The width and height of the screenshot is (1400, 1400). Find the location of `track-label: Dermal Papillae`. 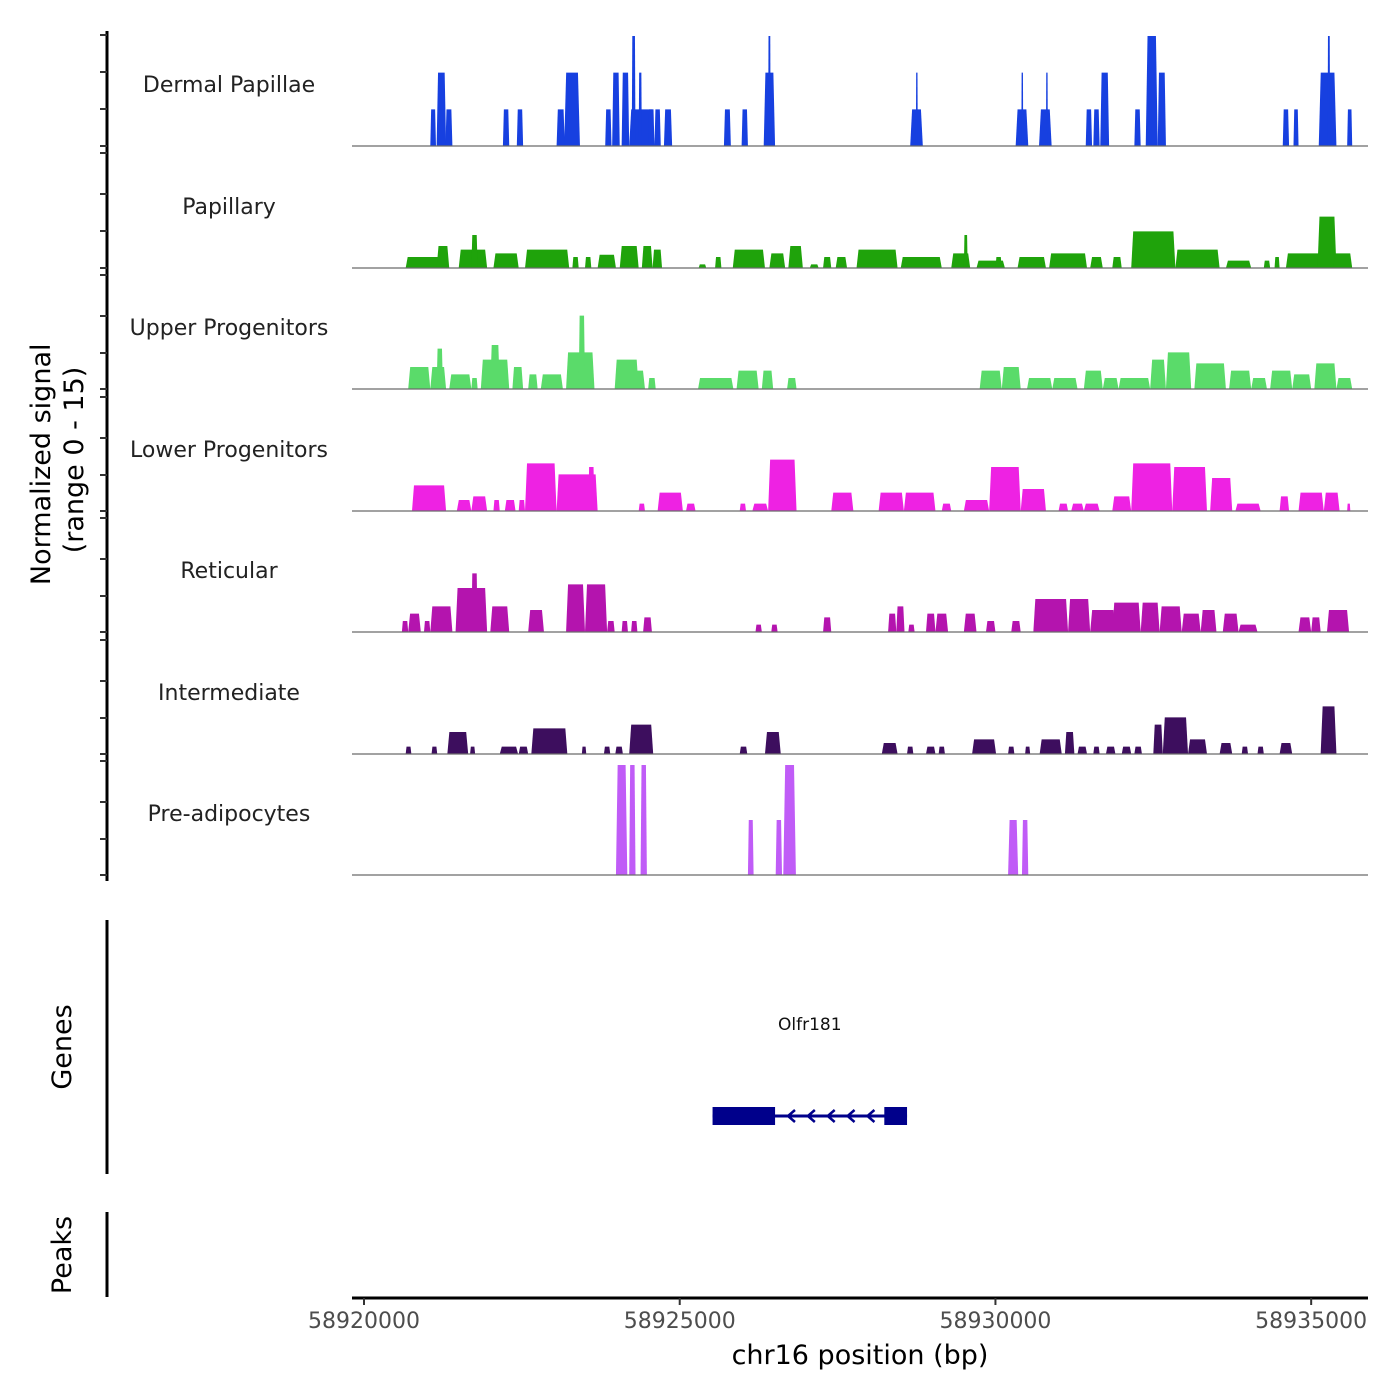

track-label: Dermal Papillae is located at coordinates (229, 85).